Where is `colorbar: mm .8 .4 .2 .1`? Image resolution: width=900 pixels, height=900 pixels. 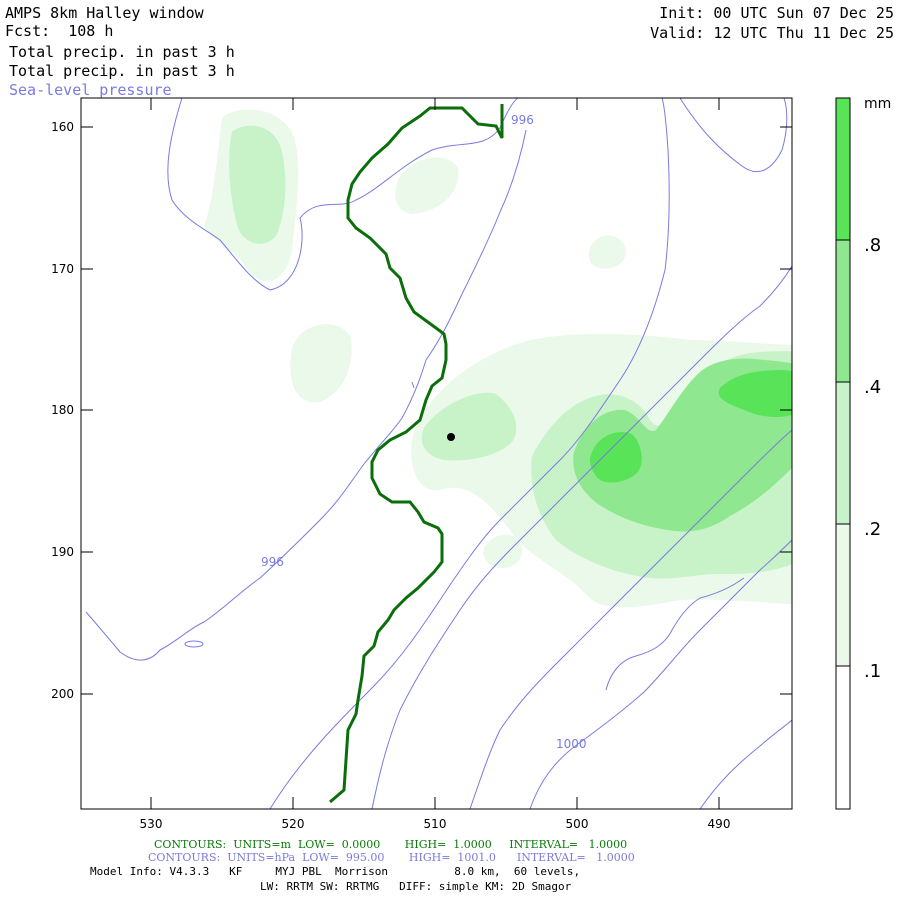 colorbar: mm .8 .4 .2 .1 is located at coordinates (863, 453).